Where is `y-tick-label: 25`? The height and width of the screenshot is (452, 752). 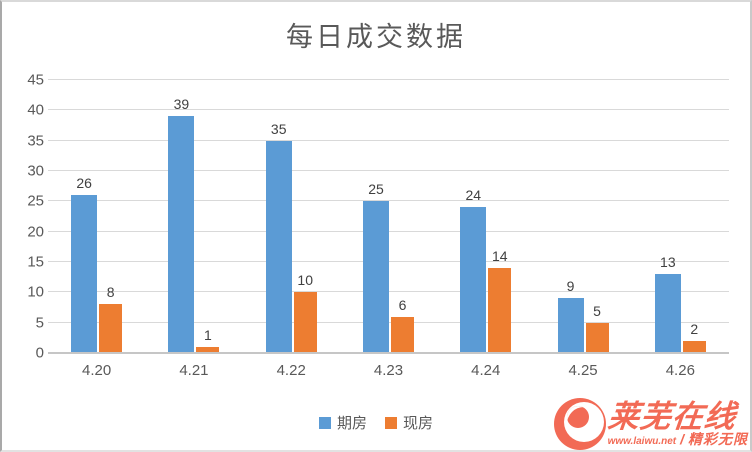 y-tick-label: 25 is located at coordinates (35, 201).